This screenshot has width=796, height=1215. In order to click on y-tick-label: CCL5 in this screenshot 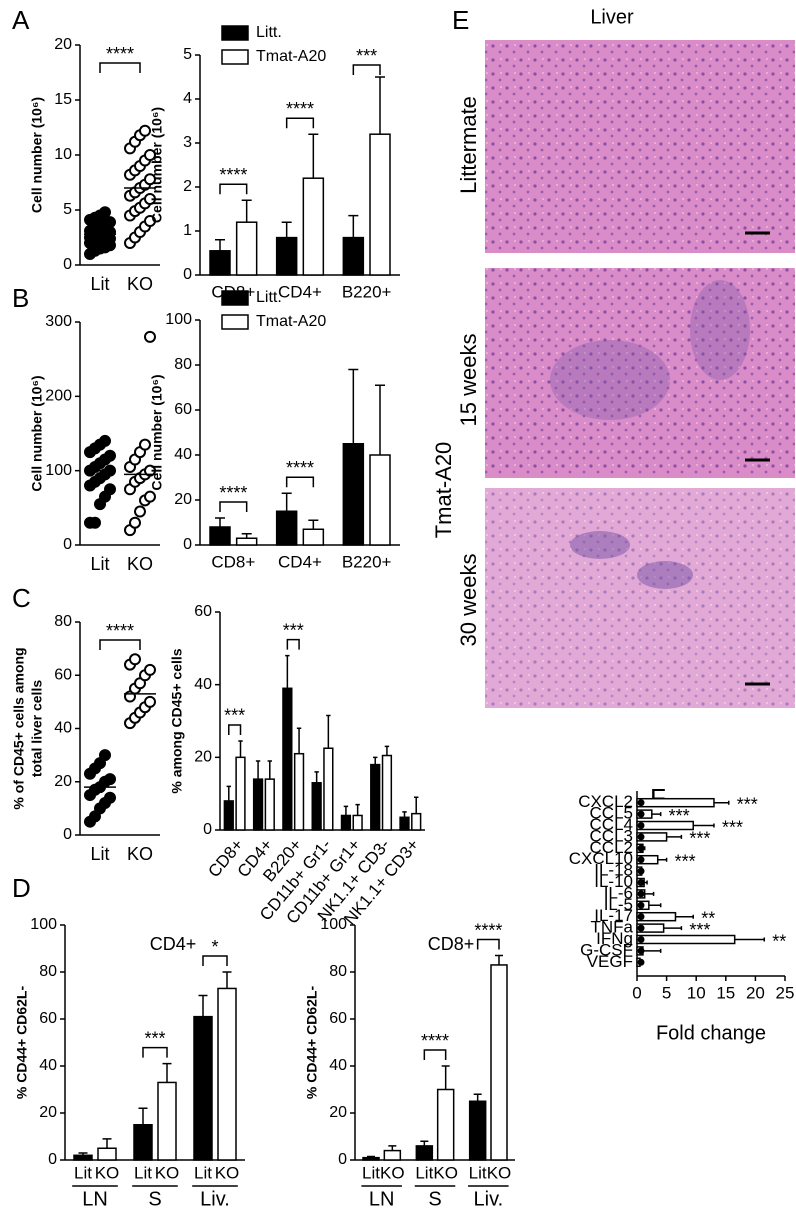, I will do `click(611, 813)`.